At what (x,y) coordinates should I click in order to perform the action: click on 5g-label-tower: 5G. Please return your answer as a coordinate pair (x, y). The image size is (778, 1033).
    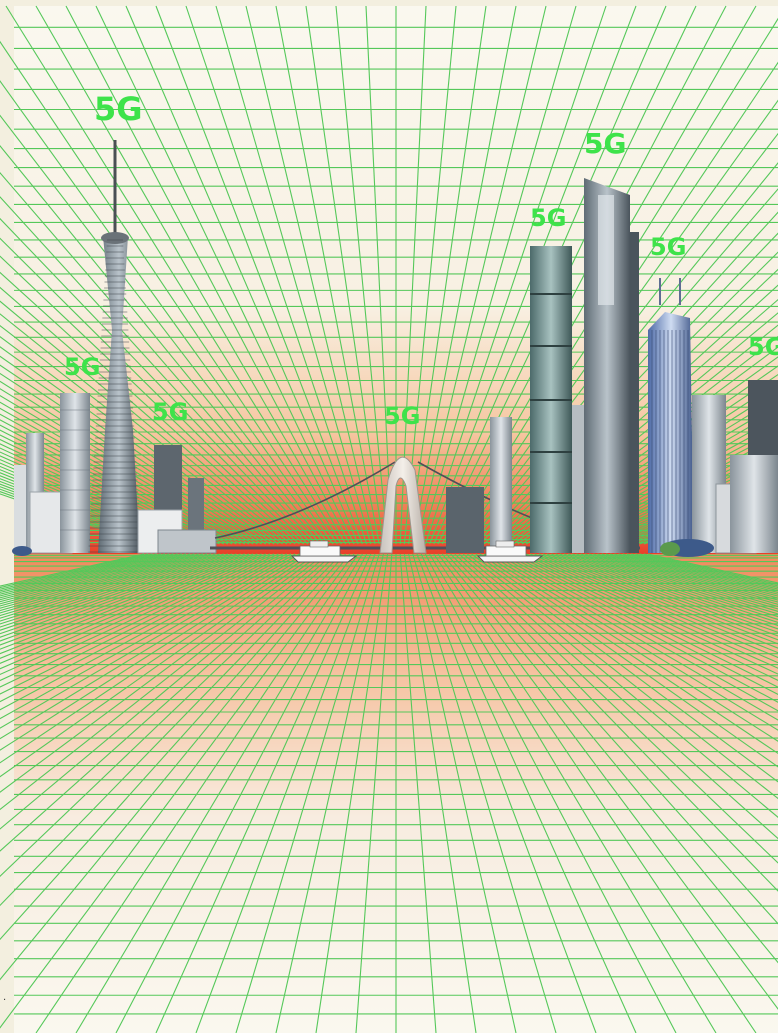
    Looking at the image, I should click on (118, 109).